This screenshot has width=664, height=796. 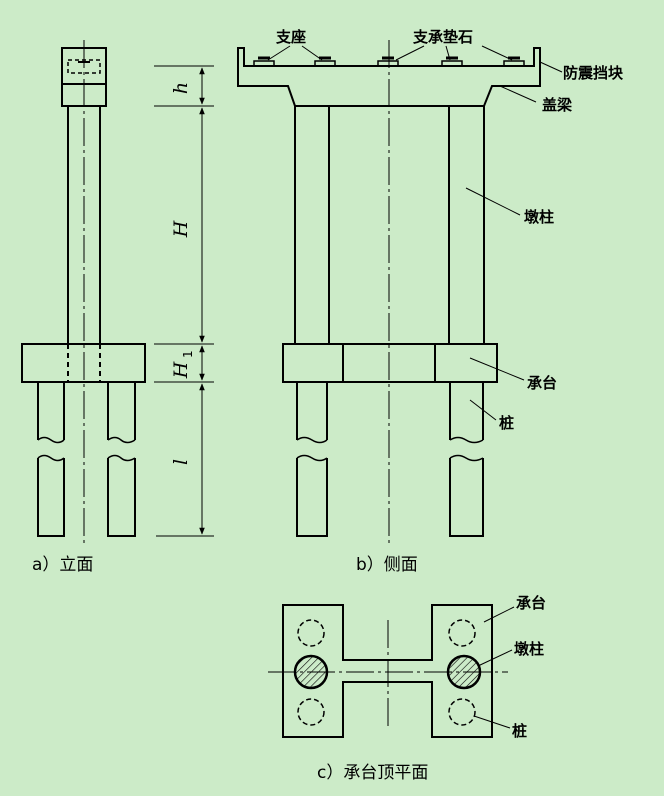 I want to click on plan-piles, so click(x=386, y=672).